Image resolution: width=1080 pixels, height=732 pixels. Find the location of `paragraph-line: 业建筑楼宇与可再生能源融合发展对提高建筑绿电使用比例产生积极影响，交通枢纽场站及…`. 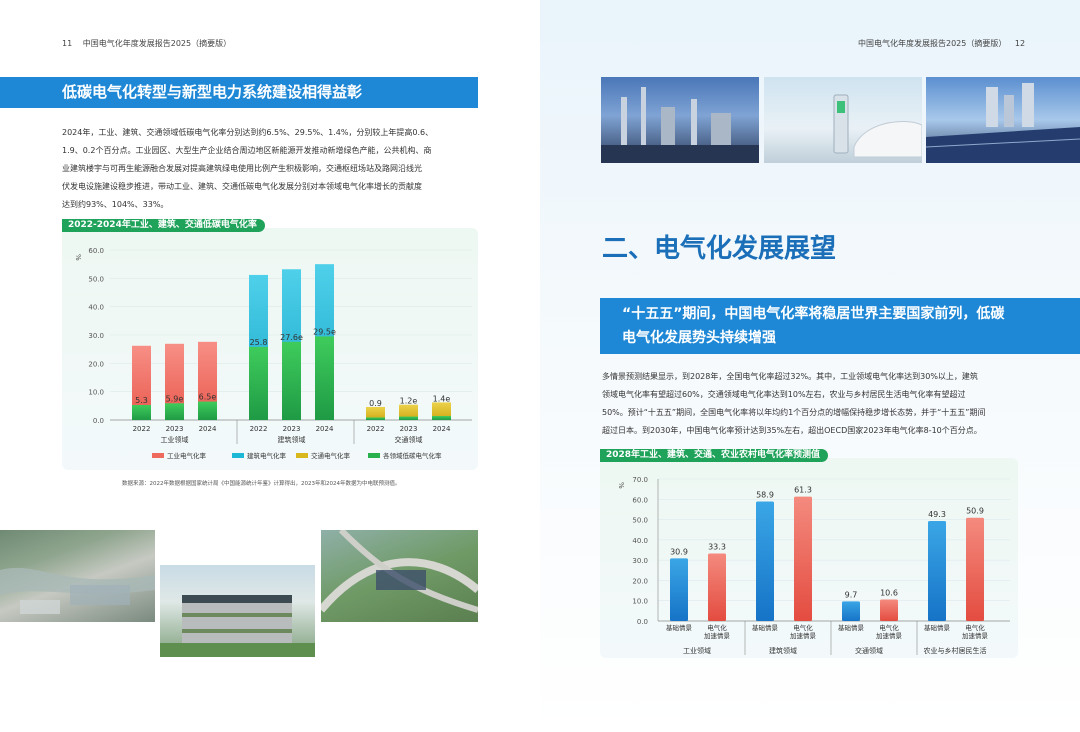

paragraph-line: 业建筑楼宇与可再生能源融合发展对提高建筑绿电使用比例产生积极影响，交通枢纽场站及… is located at coordinates (242, 168).